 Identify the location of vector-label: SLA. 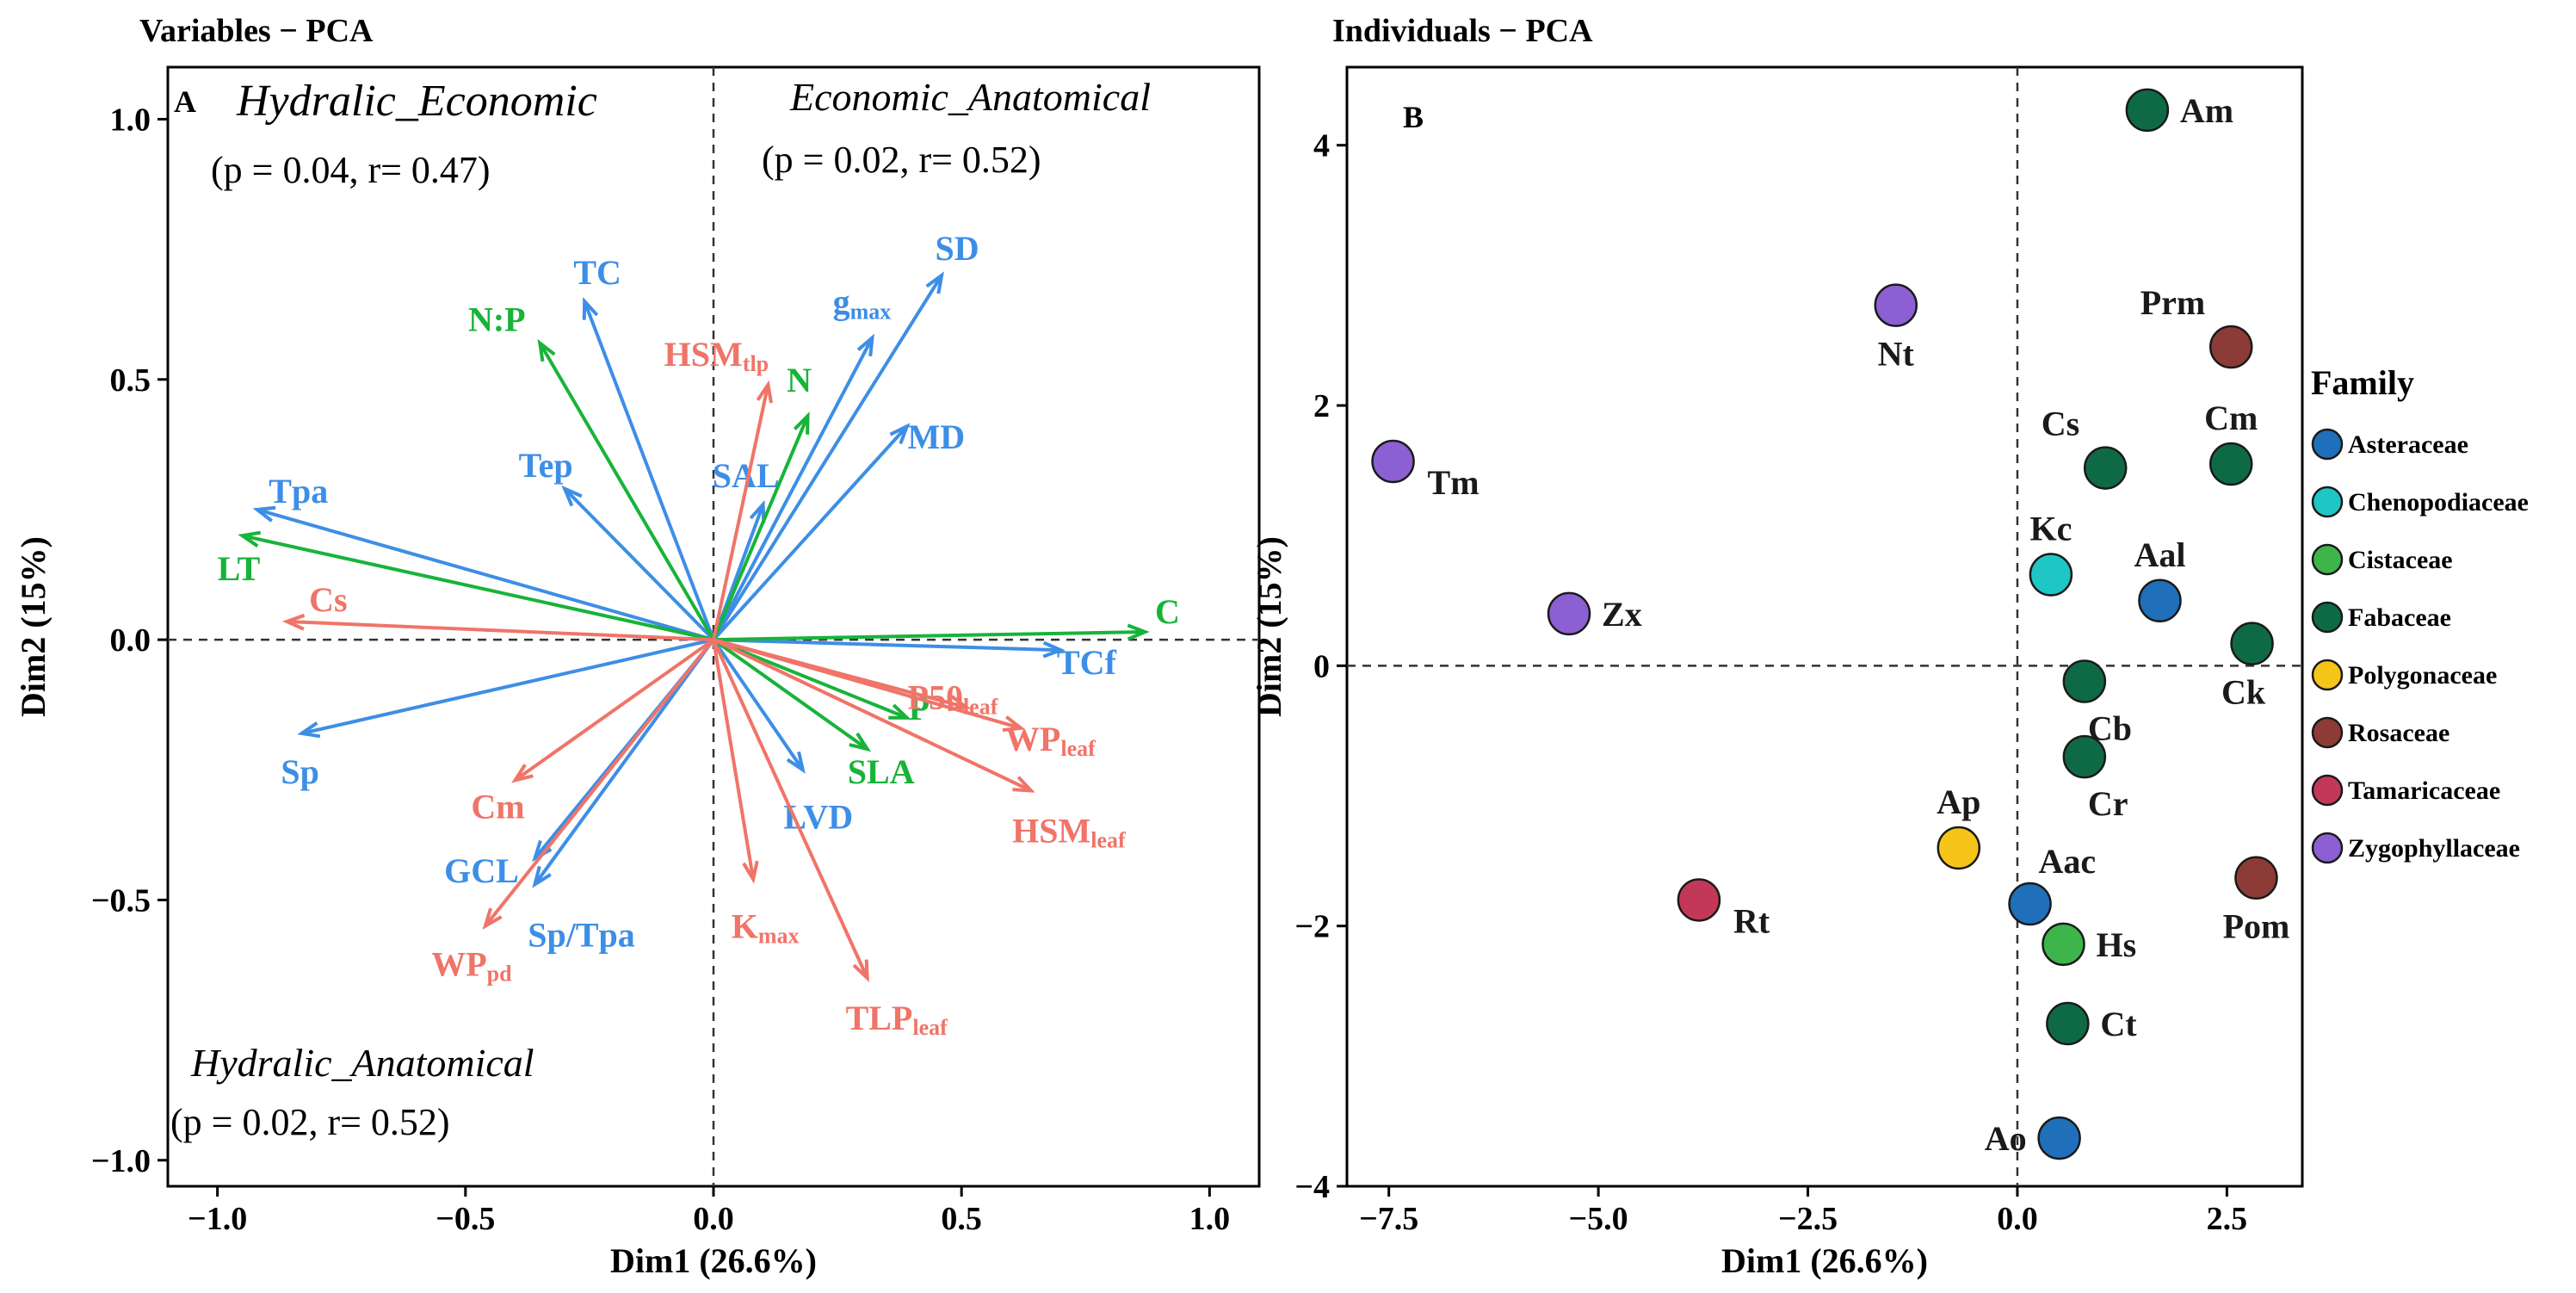
(881, 771).